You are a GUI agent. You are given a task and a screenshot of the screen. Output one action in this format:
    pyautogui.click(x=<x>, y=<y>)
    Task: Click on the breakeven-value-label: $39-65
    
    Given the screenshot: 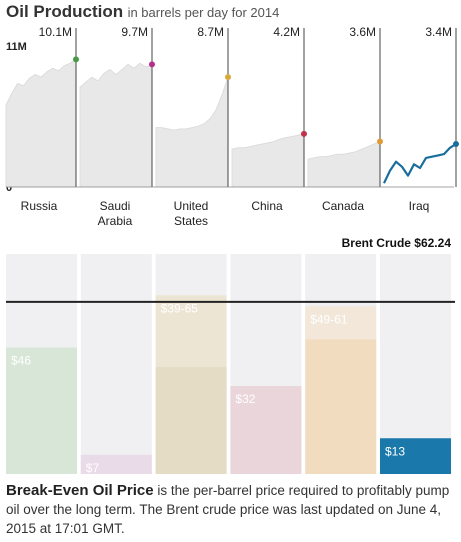 What is the action you would take?
    pyautogui.click(x=180, y=308)
    